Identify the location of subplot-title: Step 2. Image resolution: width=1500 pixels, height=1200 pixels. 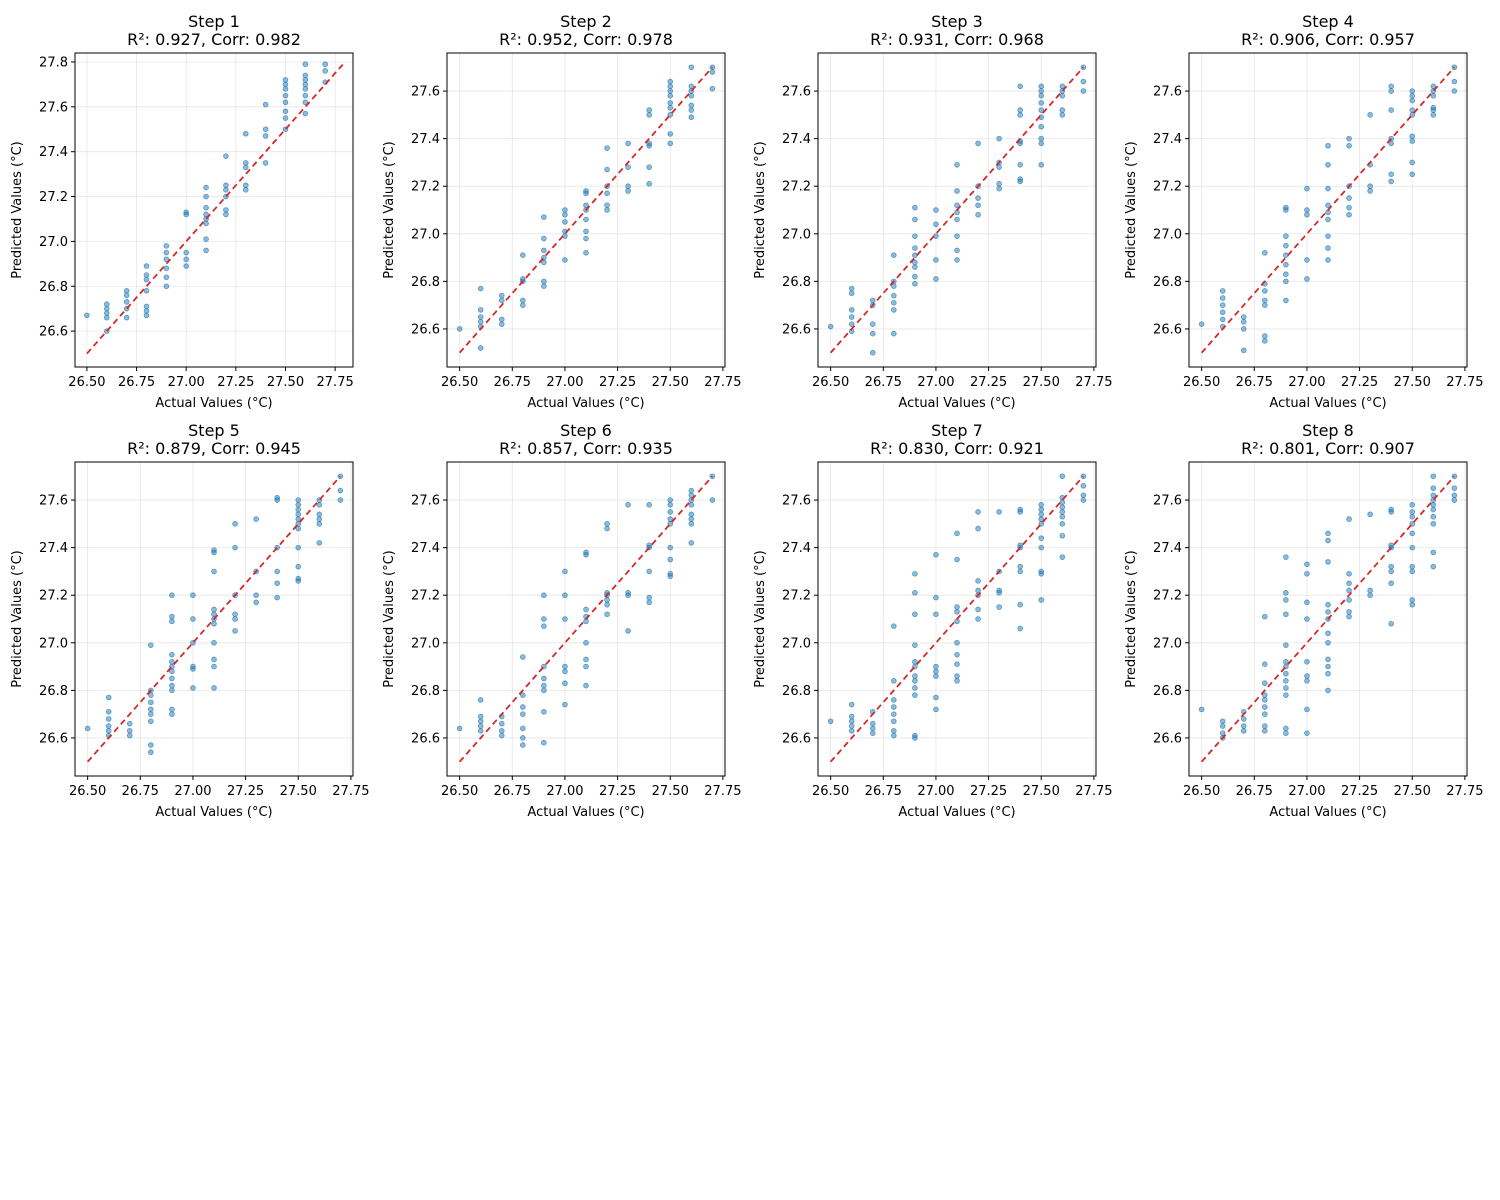
(586, 21).